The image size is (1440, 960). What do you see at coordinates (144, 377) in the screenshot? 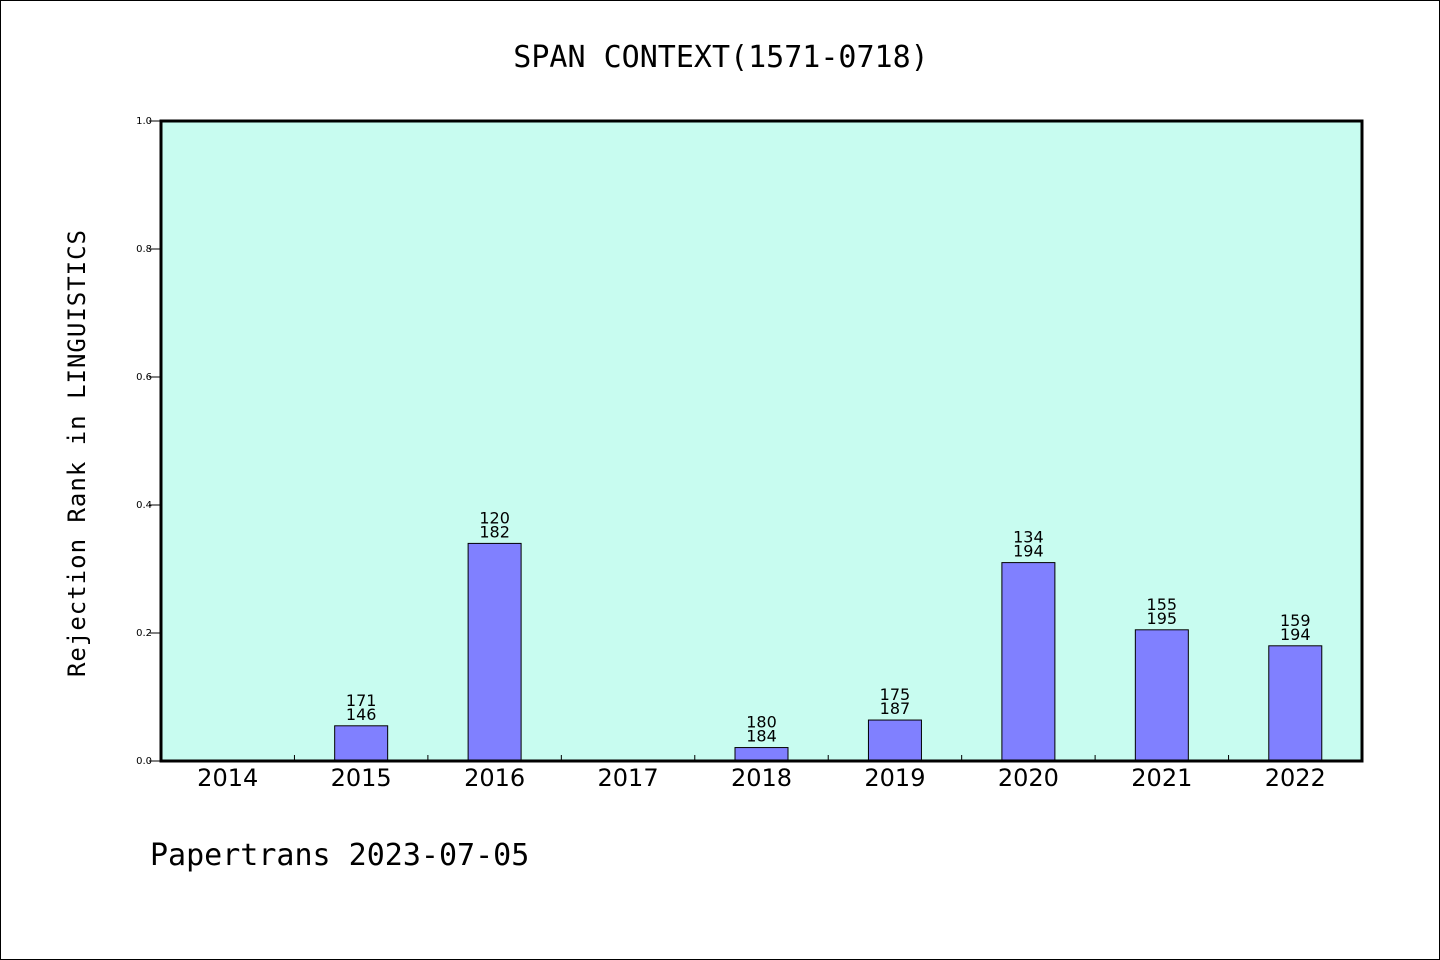
I see `y-tick-label: 0.6` at bounding box center [144, 377].